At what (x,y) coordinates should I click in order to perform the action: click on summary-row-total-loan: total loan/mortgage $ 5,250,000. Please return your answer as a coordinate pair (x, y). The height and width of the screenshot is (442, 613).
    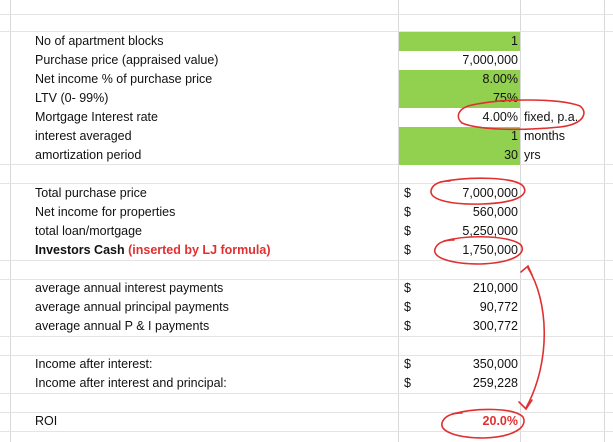
    Looking at the image, I should click on (306, 231).